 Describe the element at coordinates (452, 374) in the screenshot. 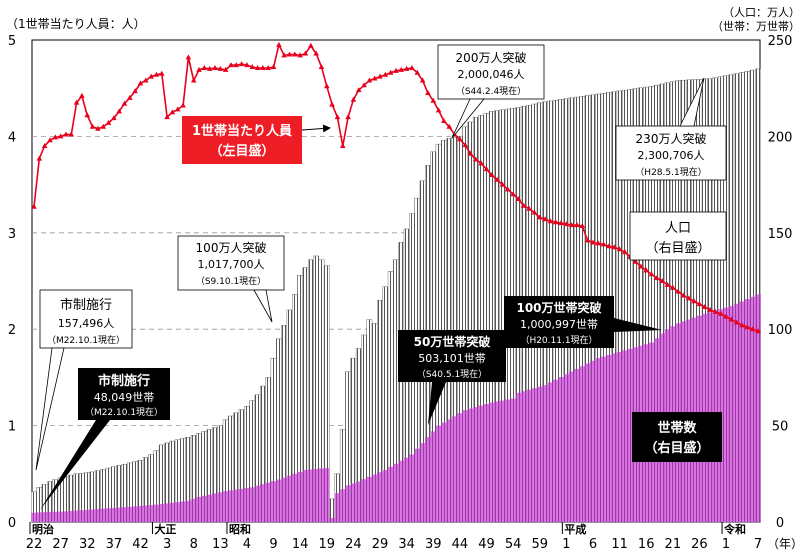

I see `callout-hh-50-date: （S40.5.1現在）` at that location.